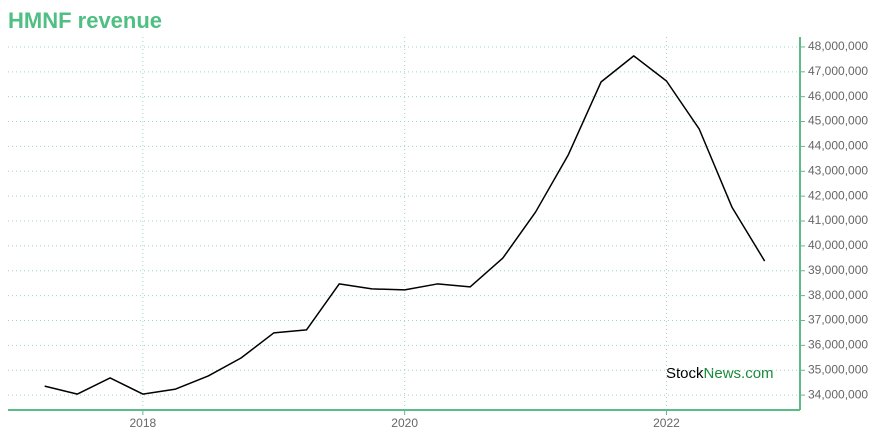  I want to click on y-tick-label: 43,000,000, so click(838, 170).